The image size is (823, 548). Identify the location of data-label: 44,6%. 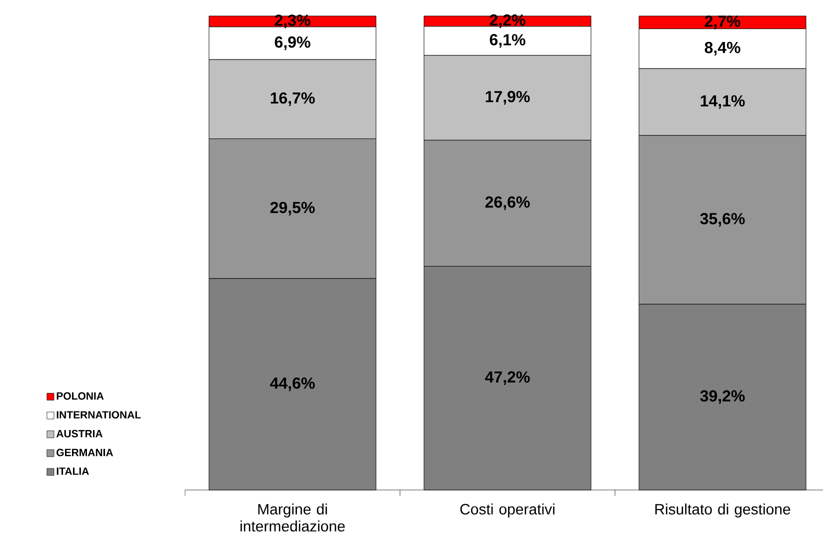
(292, 384).